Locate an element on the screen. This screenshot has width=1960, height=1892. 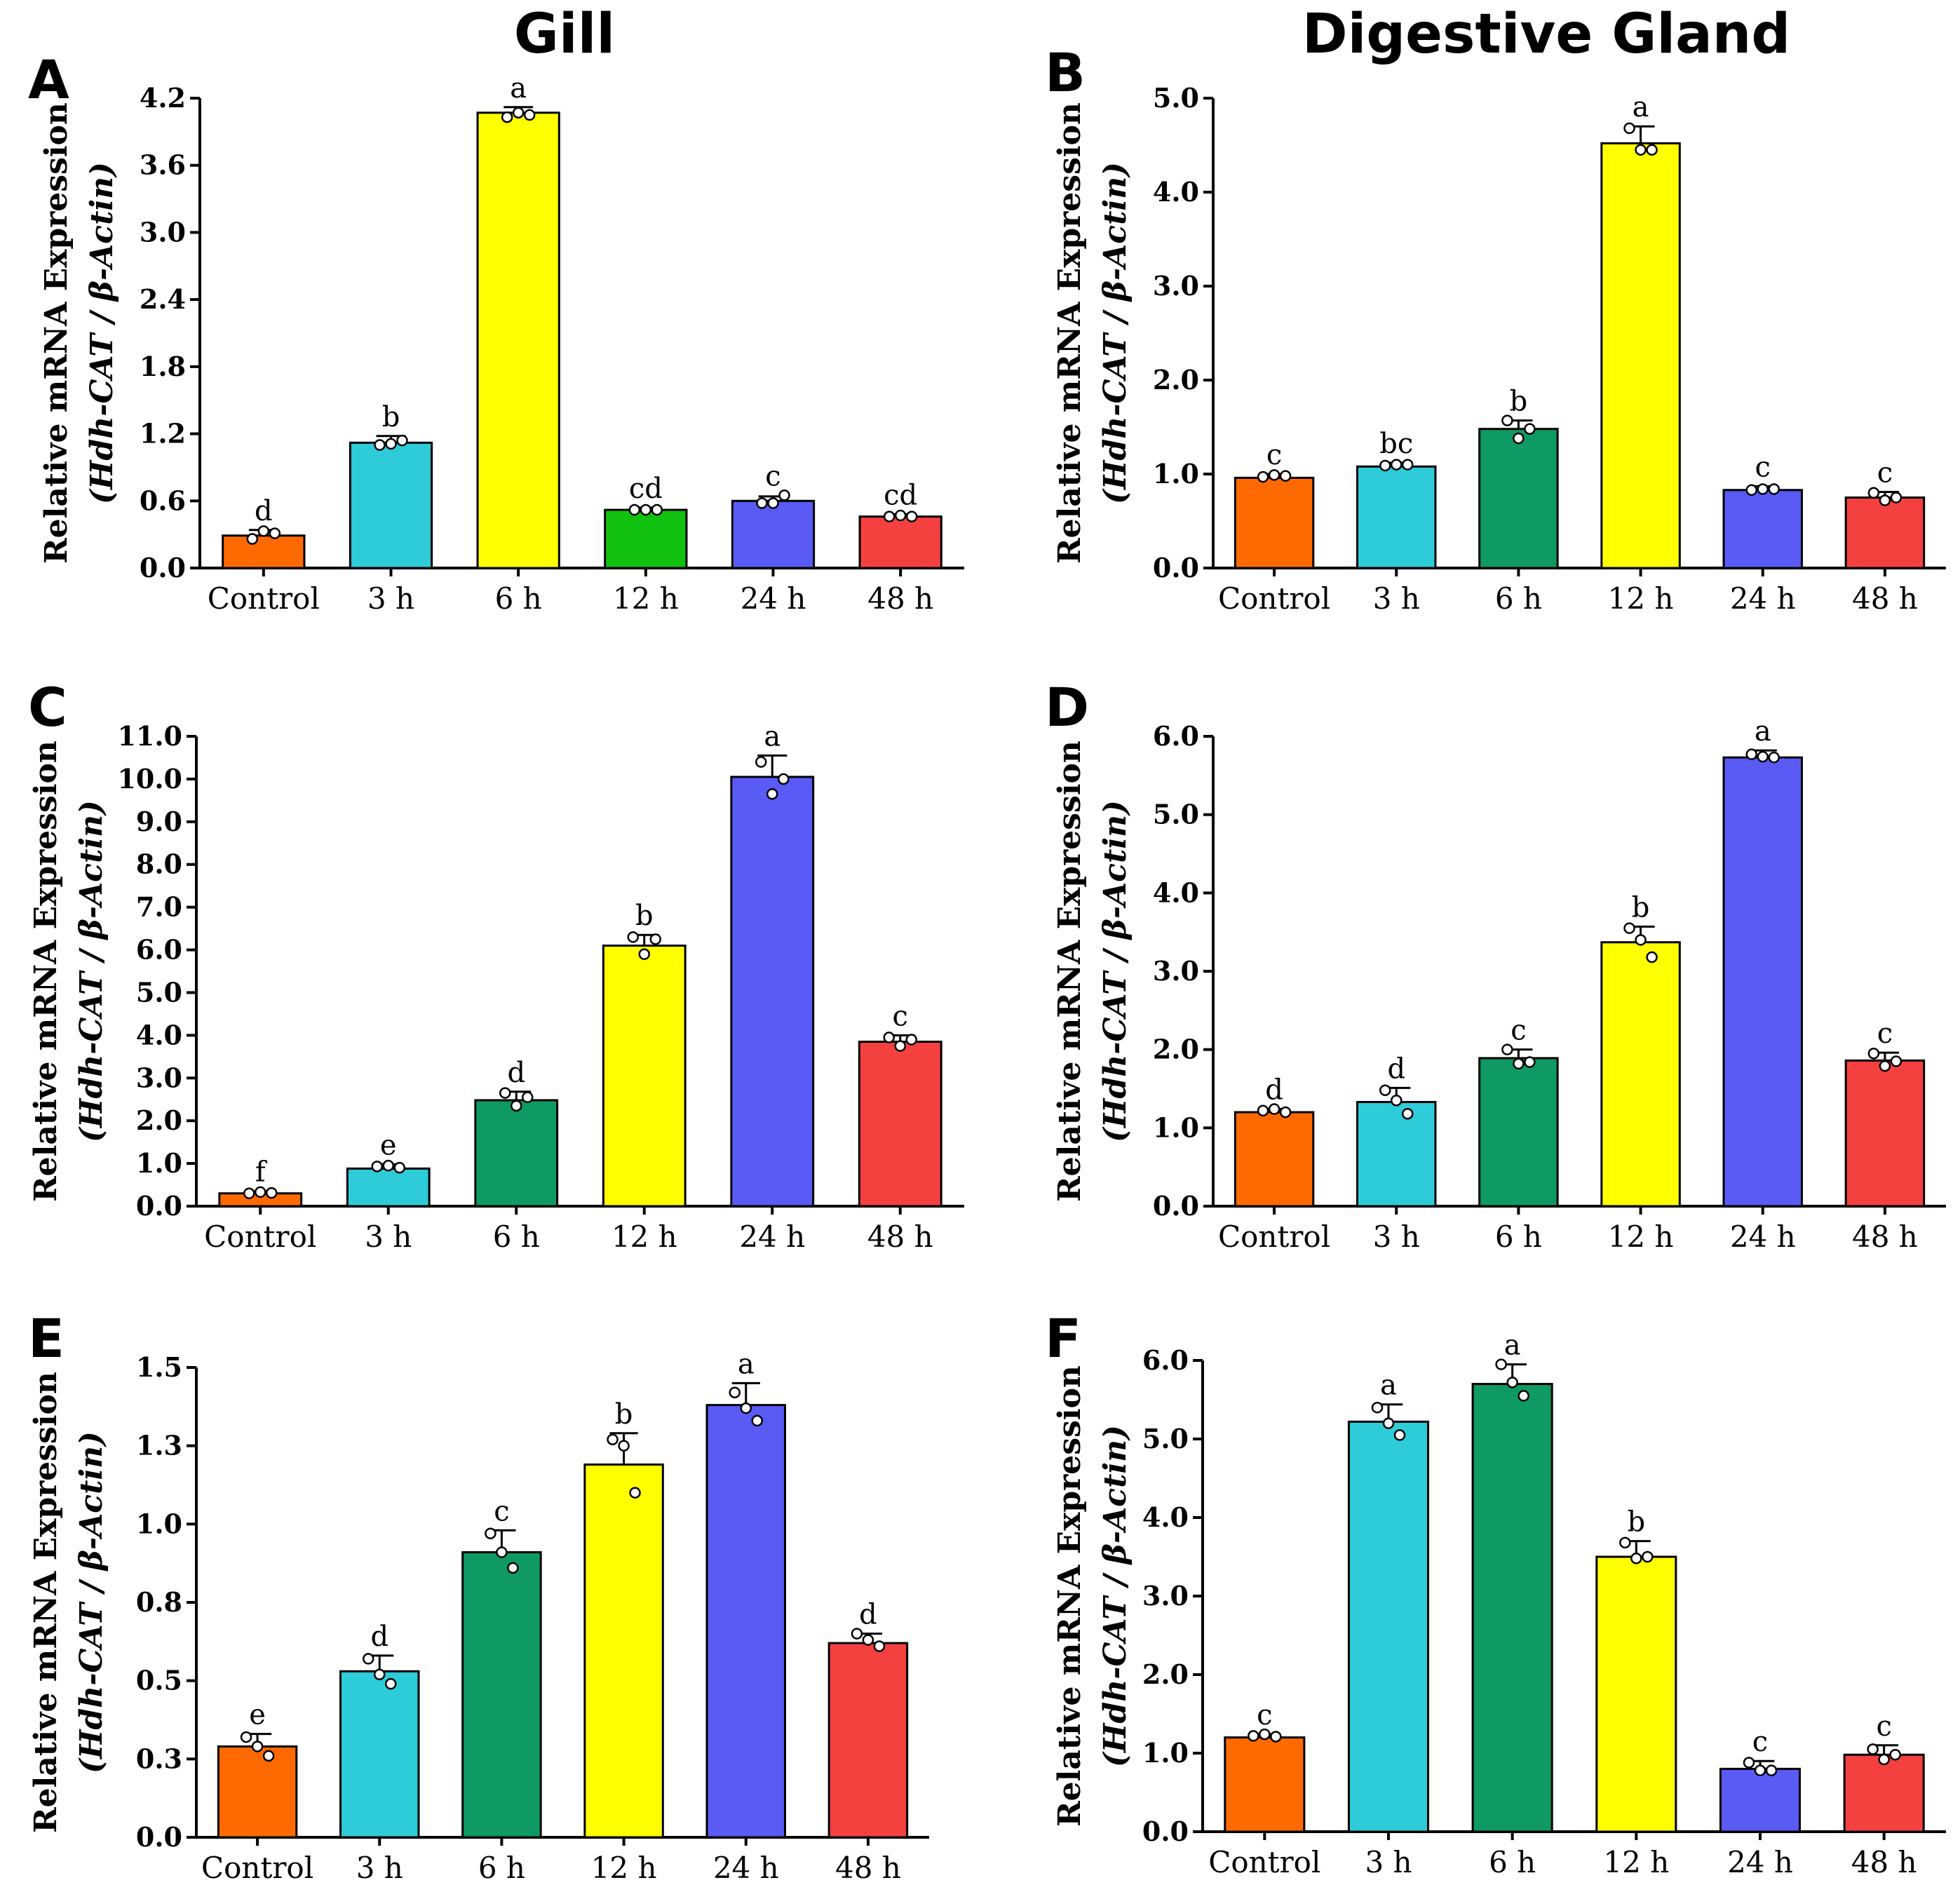
y-tick-label: 9.0 is located at coordinates (159, 822).